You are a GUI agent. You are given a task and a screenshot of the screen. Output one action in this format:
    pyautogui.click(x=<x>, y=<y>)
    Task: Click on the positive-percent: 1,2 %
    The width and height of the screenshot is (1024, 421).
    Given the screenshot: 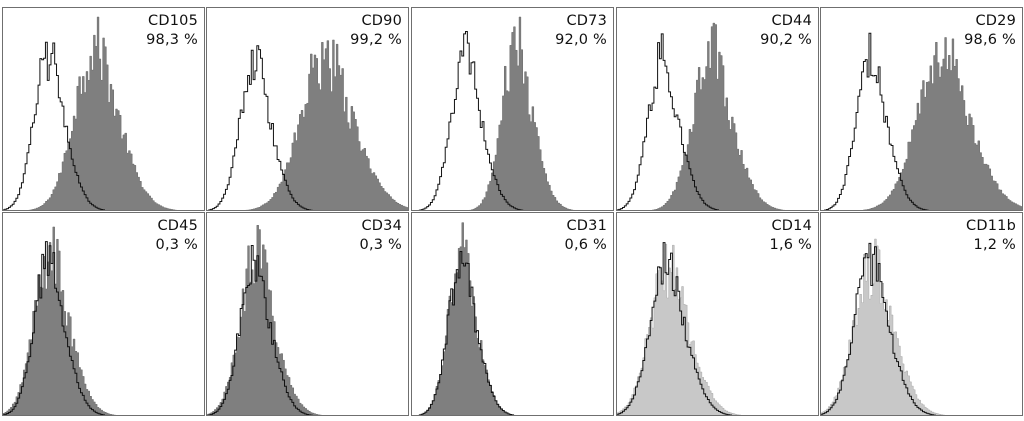 What is the action you would take?
    pyautogui.click(x=994, y=245)
    